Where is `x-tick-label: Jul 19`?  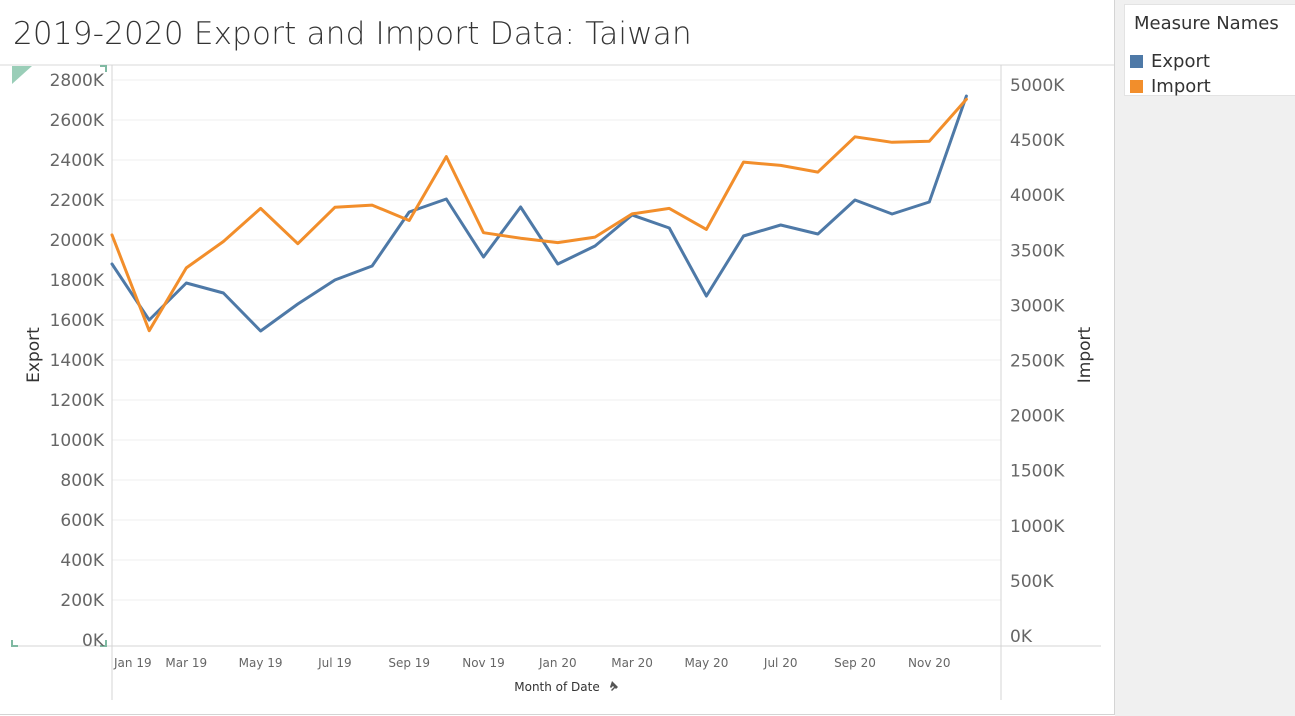
x-tick-label: Jul 19 is located at coordinates (334, 663).